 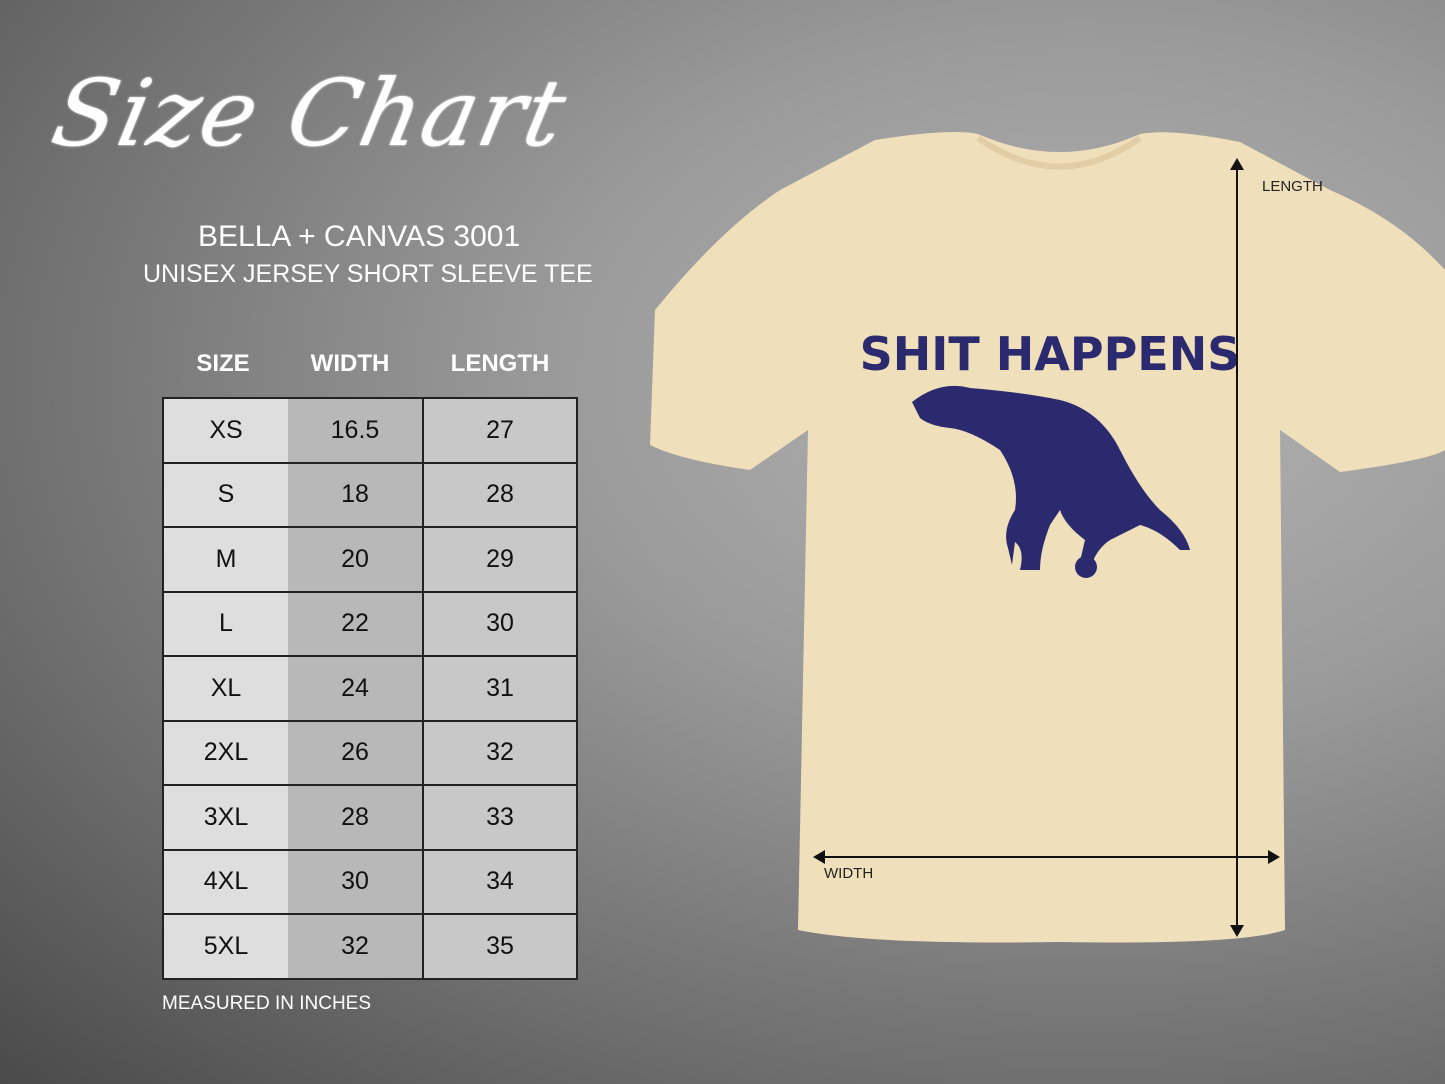 I want to click on cell-size: XS, so click(x=225, y=430).